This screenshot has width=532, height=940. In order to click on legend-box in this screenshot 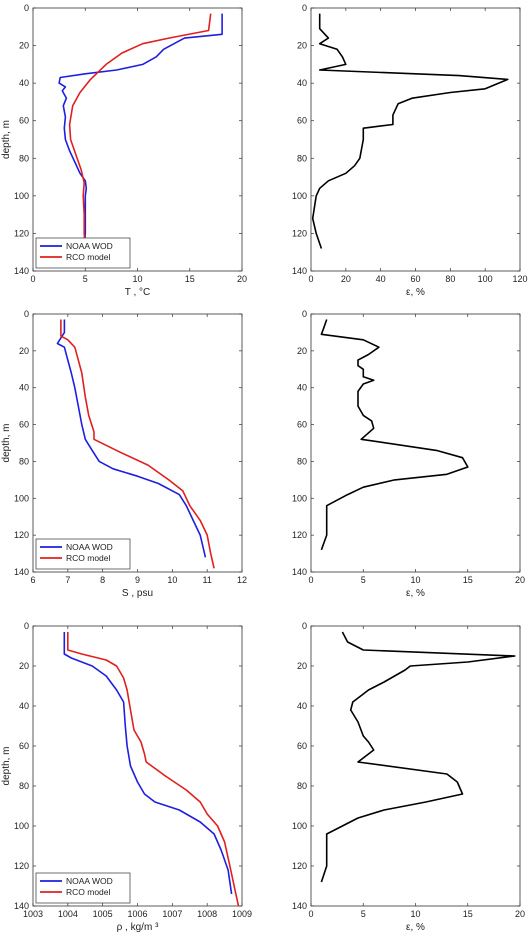, I will do `click(83, 888)`.